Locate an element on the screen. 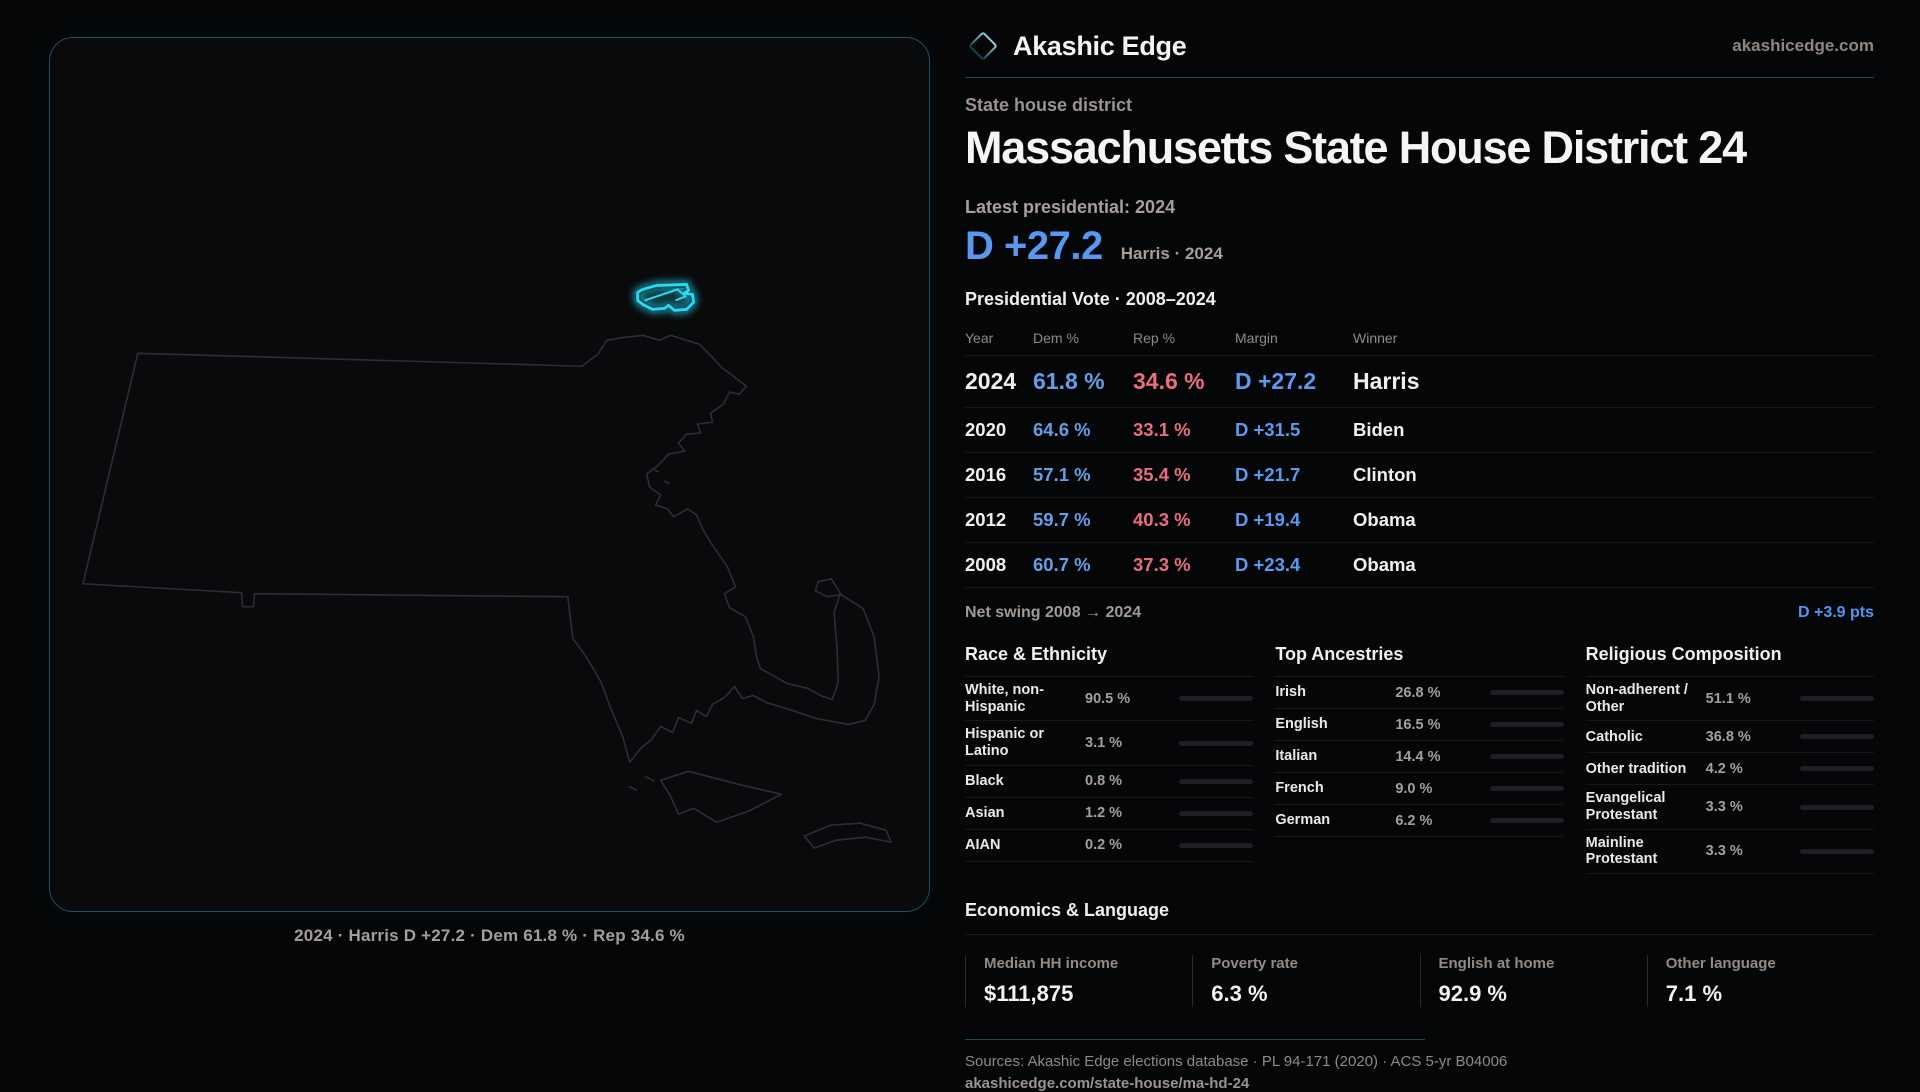 Image resolution: width=1920 pixels, height=1092 pixels. demo-value: 36.8 % is located at coordinates (1728, 736).